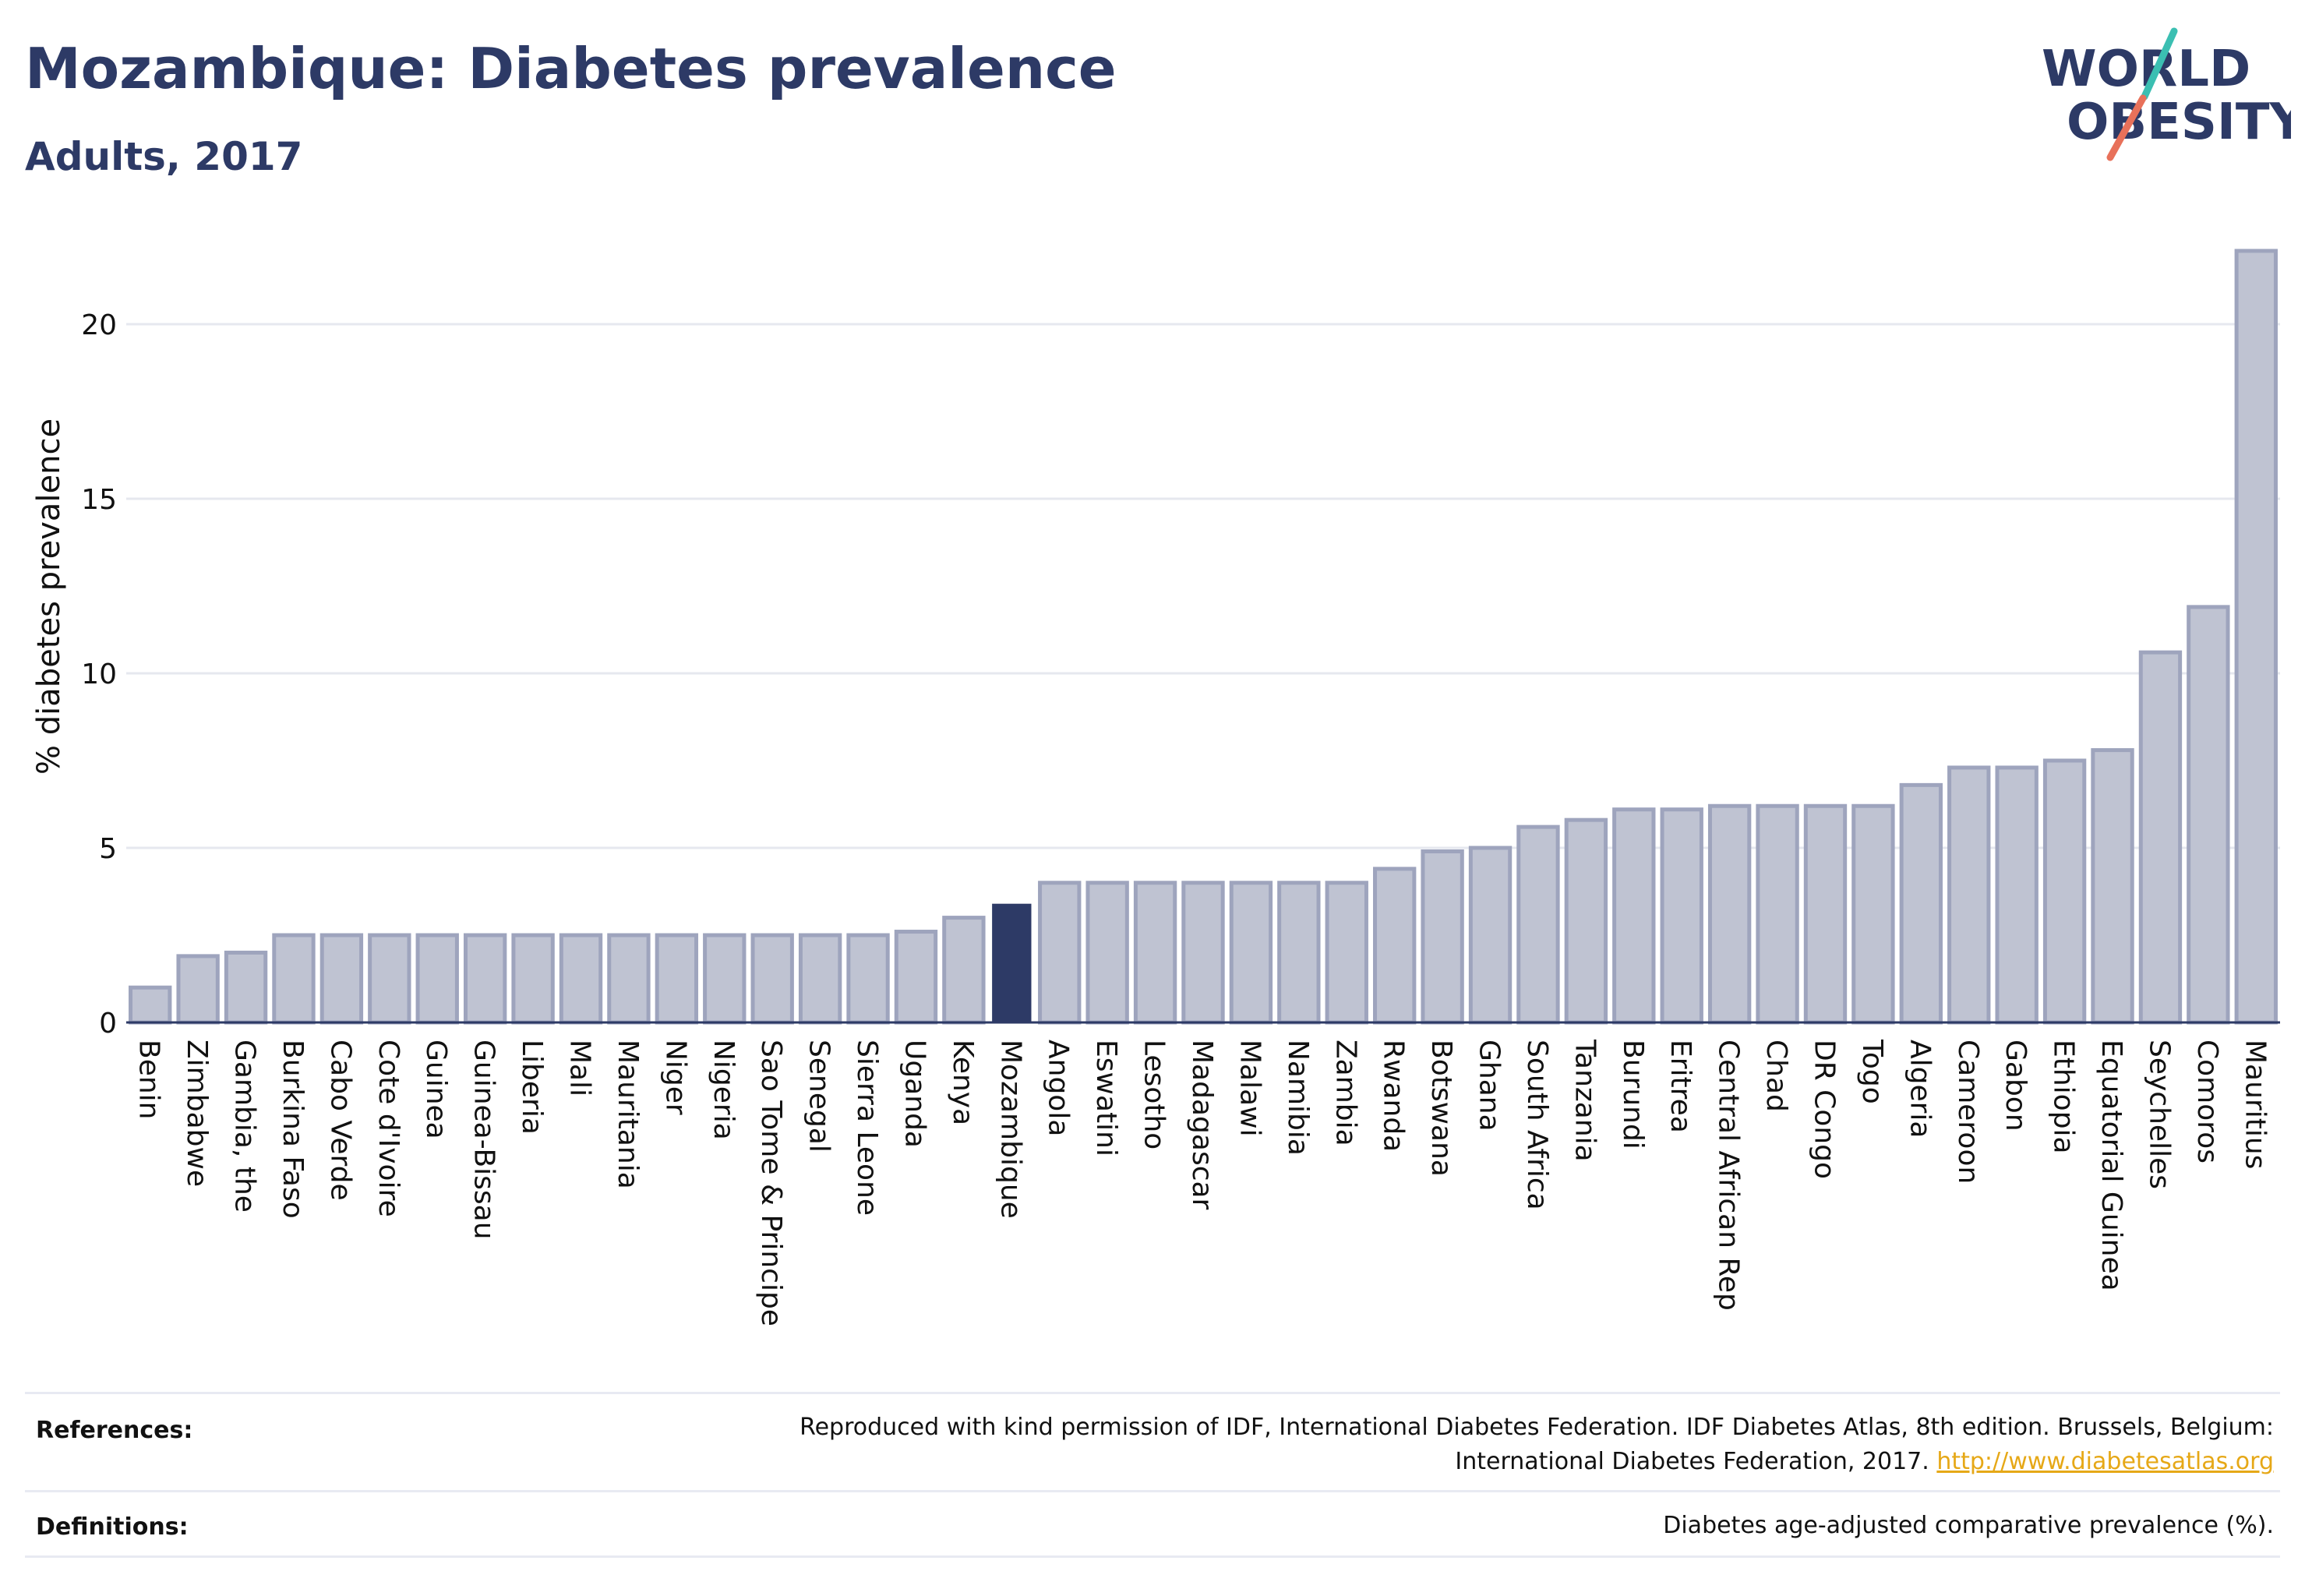  Describe the element at coordinates (1920, 1089) in the screenshot. I see `x-tick-label: Algeria` at that location.